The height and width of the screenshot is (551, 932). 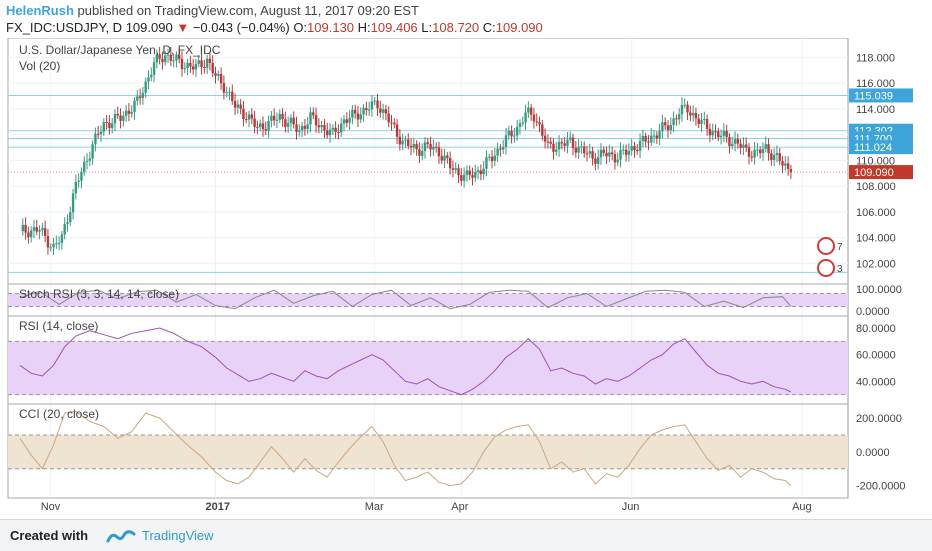 What do you see at coordinates (374, 507) in the screenshot?
I see `x-tick-label: Mar` at bounding box center [374, 507].